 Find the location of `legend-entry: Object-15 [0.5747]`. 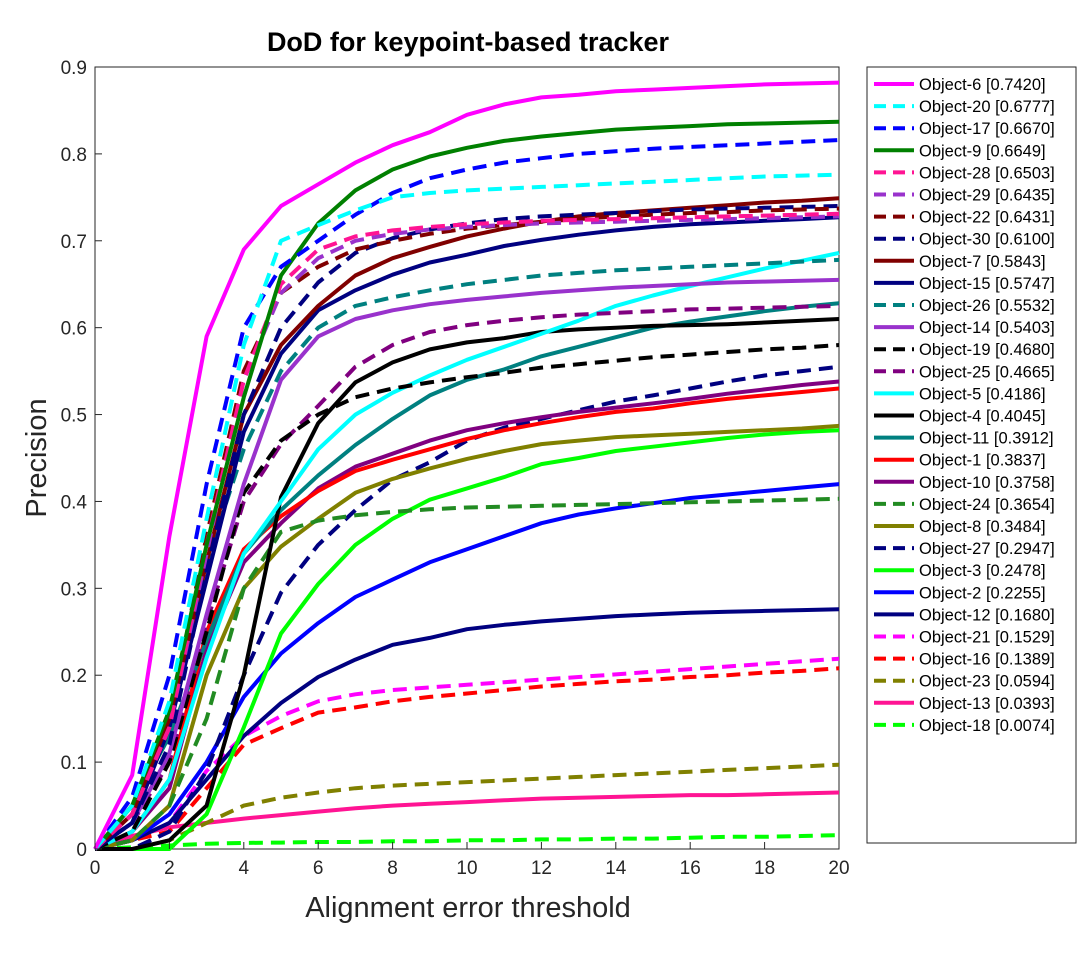

legend-entry: Object-15 [0.5747] is located at coordinates (987, 284).